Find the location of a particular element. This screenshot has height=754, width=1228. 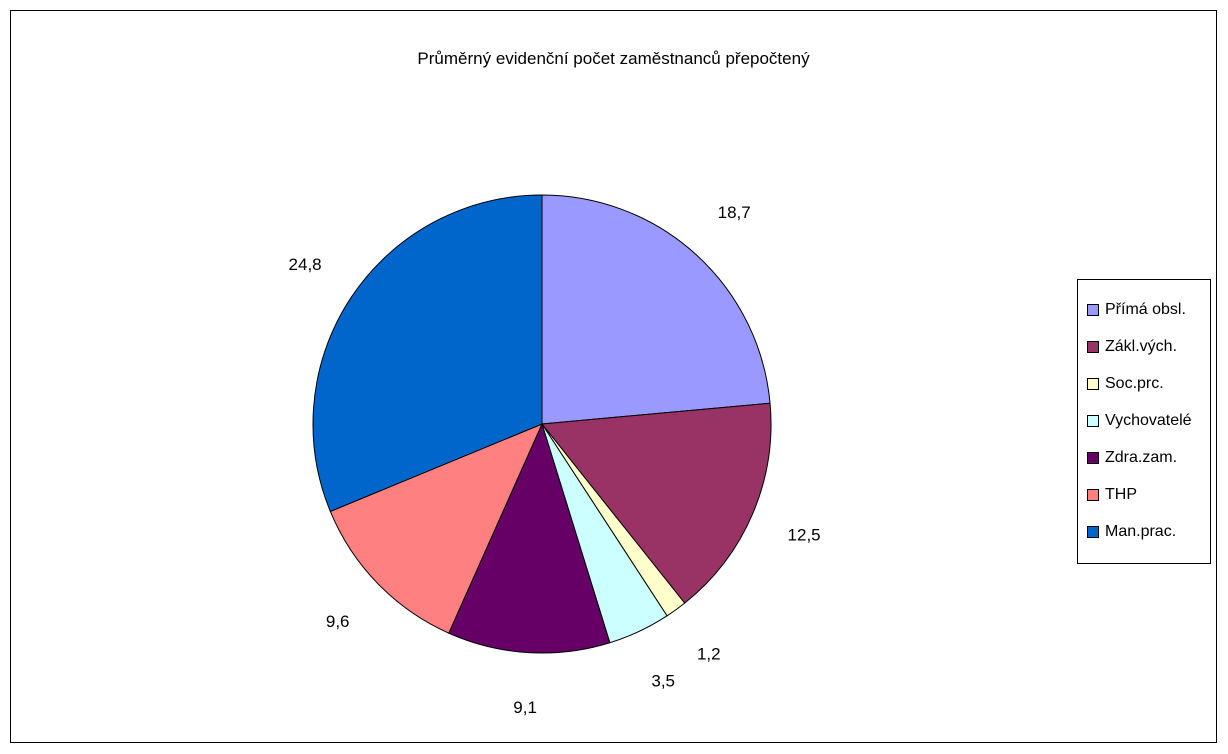

legend-label: Man.prac. is located at coordinates (1141, 531).